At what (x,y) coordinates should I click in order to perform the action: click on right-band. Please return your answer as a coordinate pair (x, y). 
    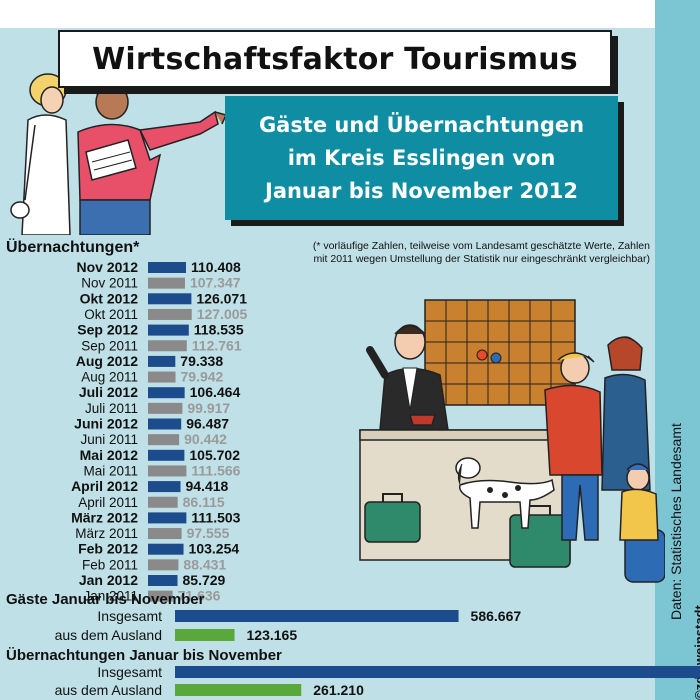
    Looking at the image, I should click on (677, 350).